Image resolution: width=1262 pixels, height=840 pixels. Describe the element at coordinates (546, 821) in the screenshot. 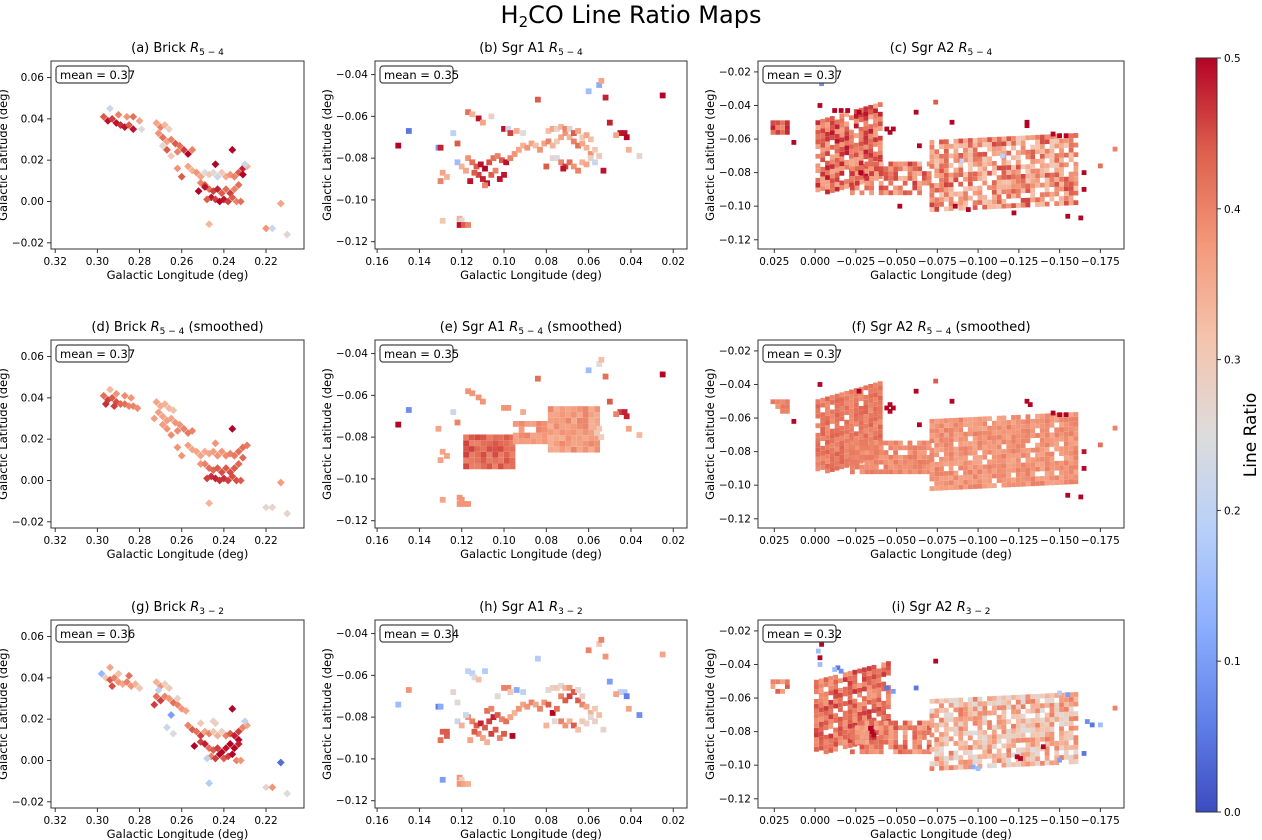

I see `x-tick-label: 0.08` at that location.